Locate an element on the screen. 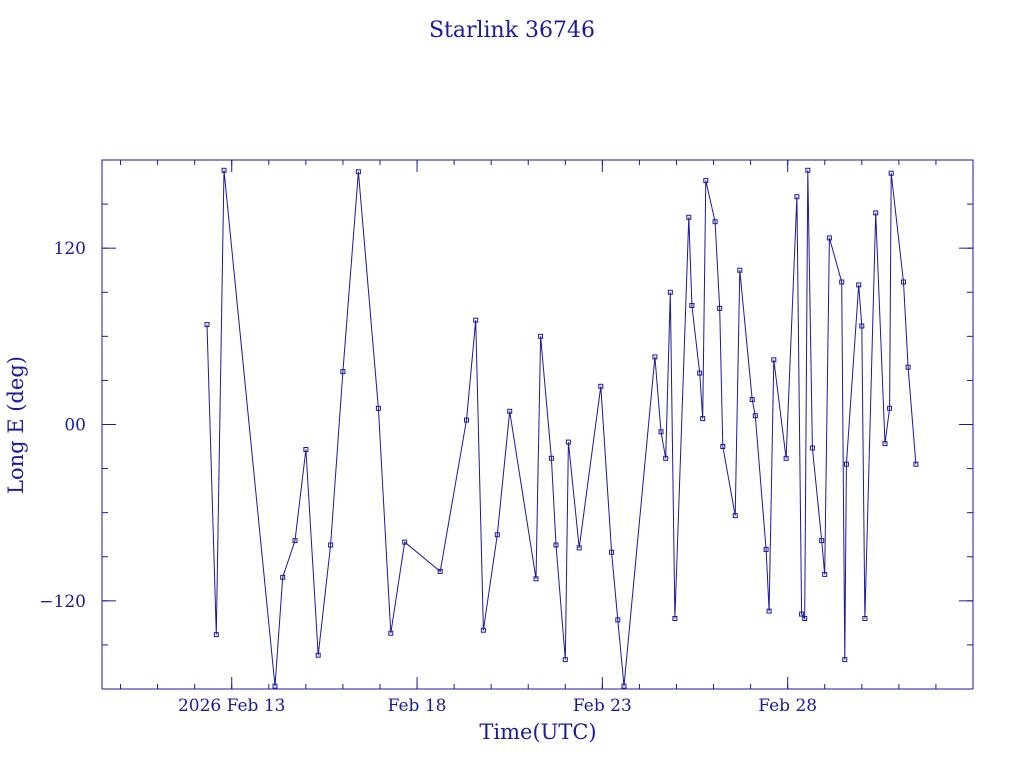 The image size is (1024, 768). y-tick-label: 00 is located at coordinates (75, 426).